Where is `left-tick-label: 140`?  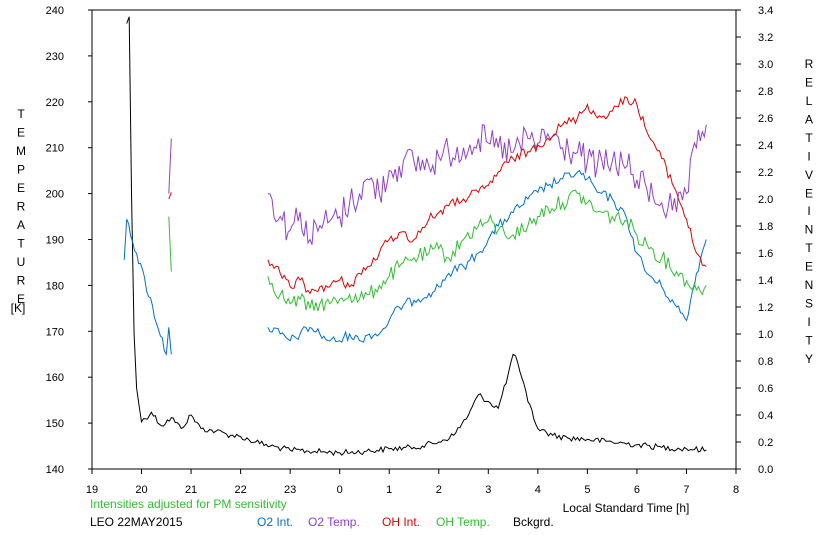
left-tick-label: 140 is located at coordinates (55, 470).